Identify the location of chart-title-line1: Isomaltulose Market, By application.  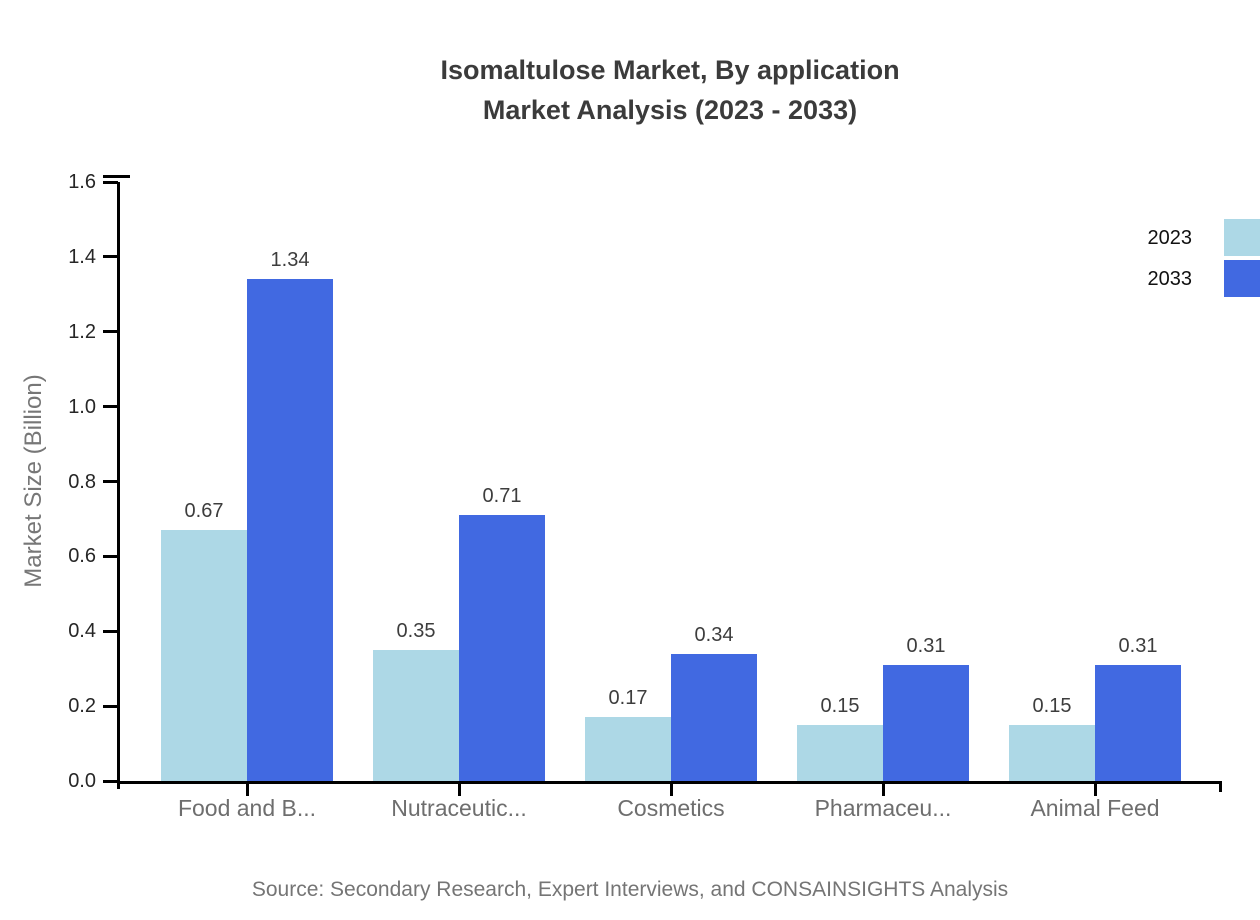
(670, 70).